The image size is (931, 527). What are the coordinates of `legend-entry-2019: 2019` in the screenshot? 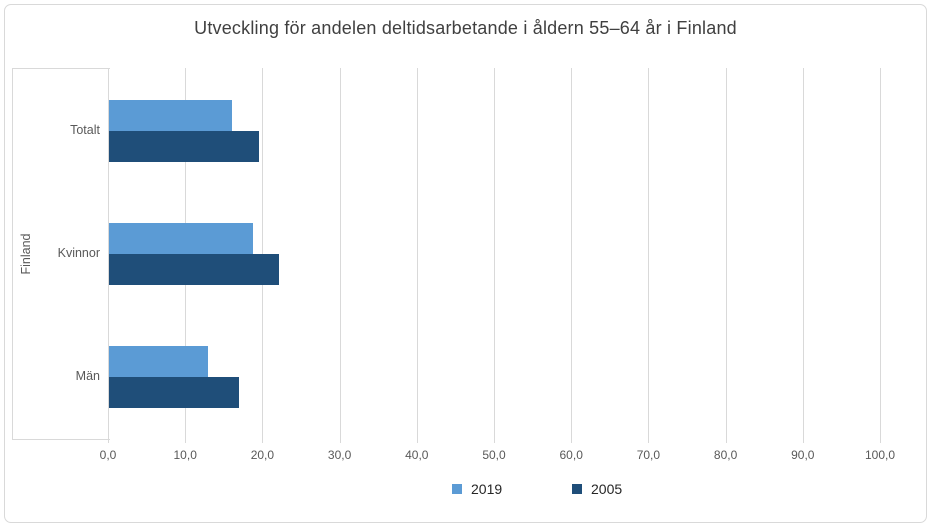 It's located at (477, 489).